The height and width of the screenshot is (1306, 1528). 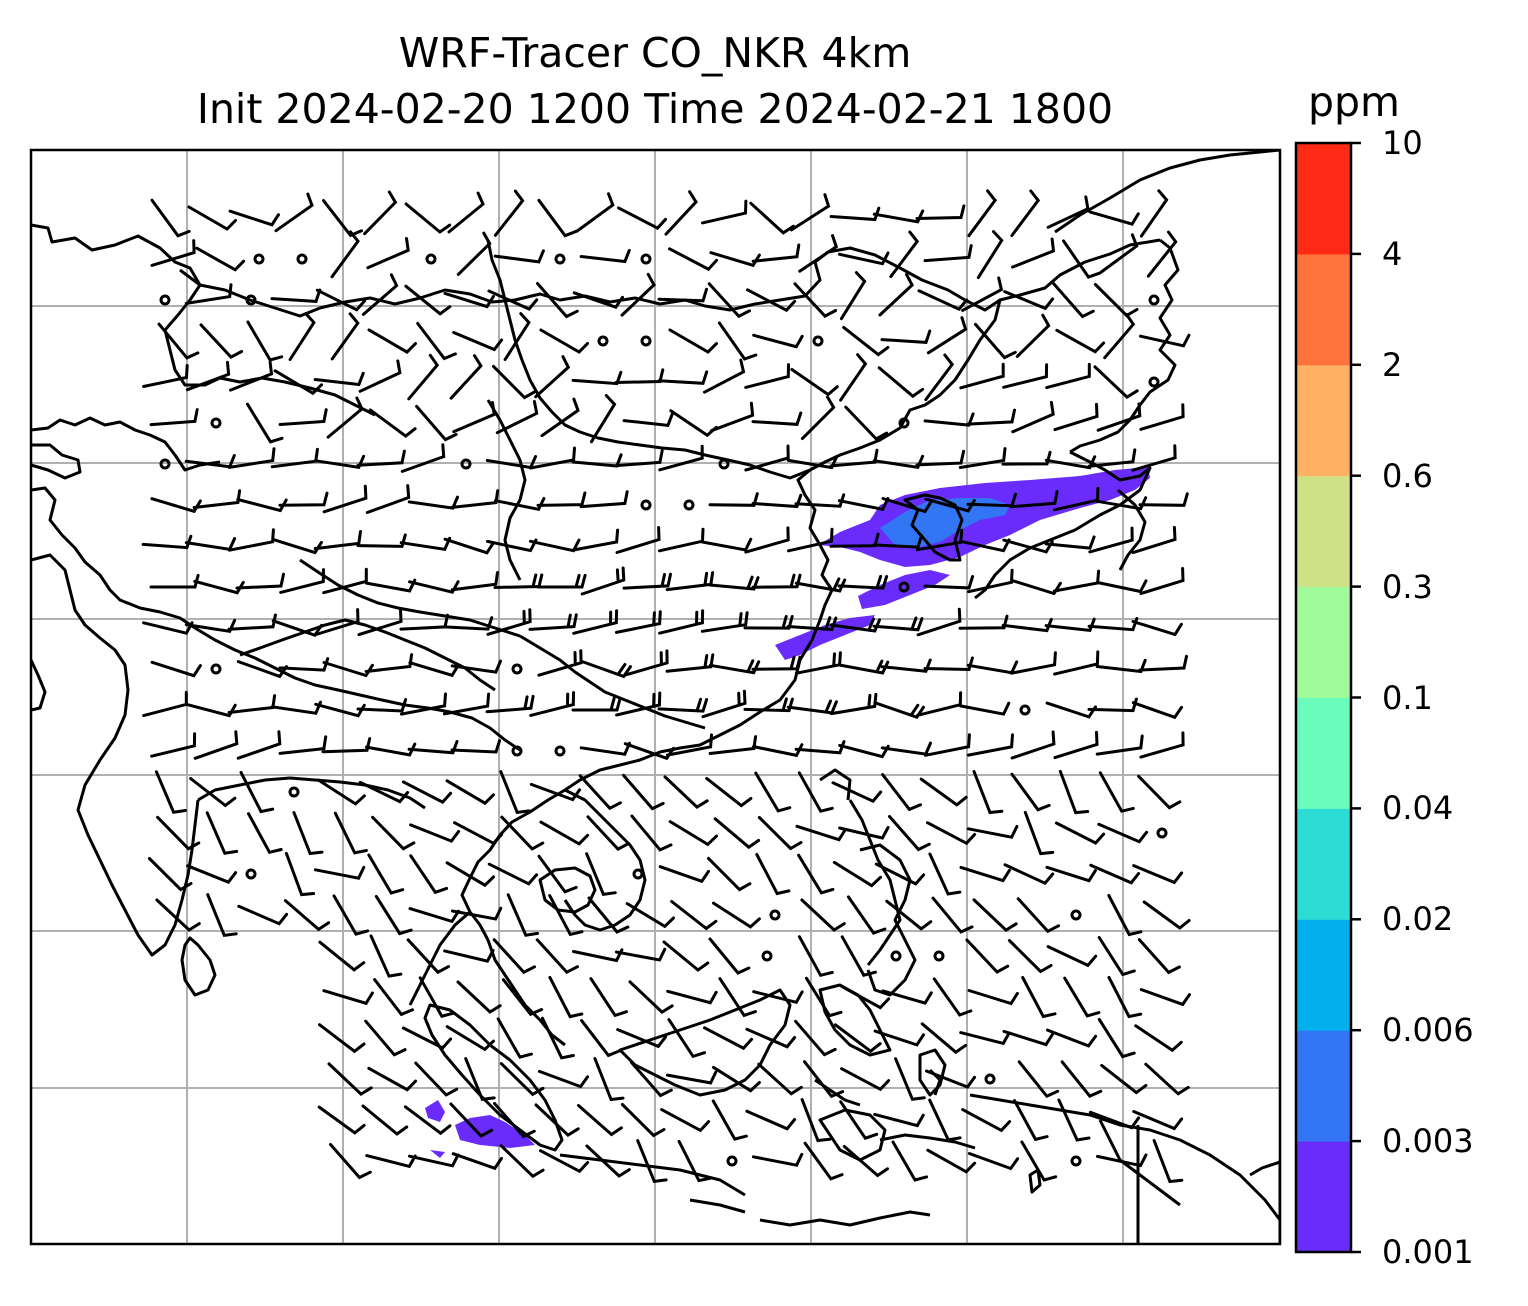 What do you see at coordinates (1323, 1086) in the screenshot?
I see `colorbar-block` at bounding box center [1323, 1086].